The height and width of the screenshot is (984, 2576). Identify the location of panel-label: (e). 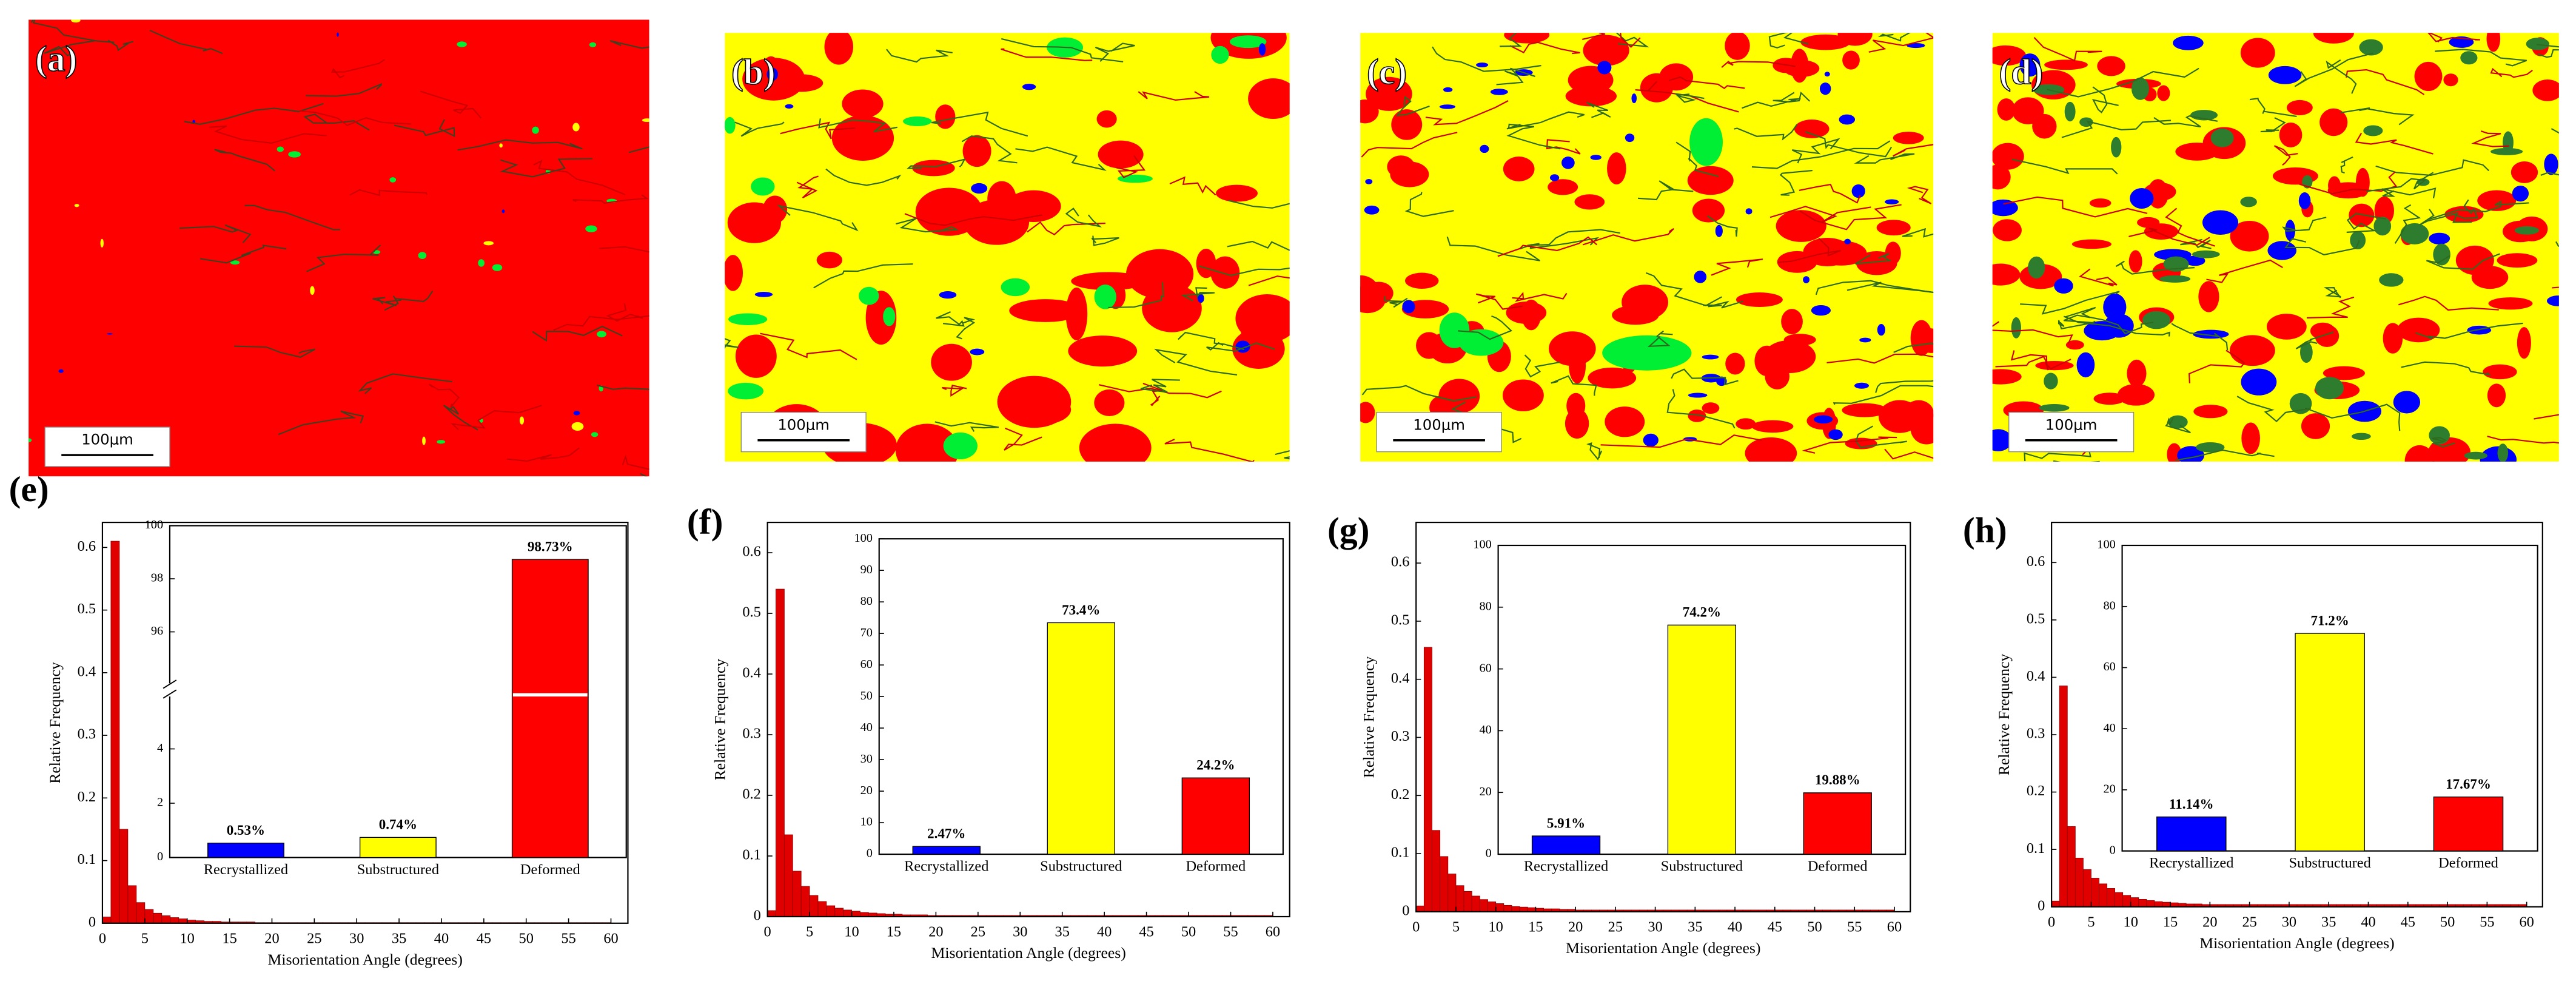
(29, 489).